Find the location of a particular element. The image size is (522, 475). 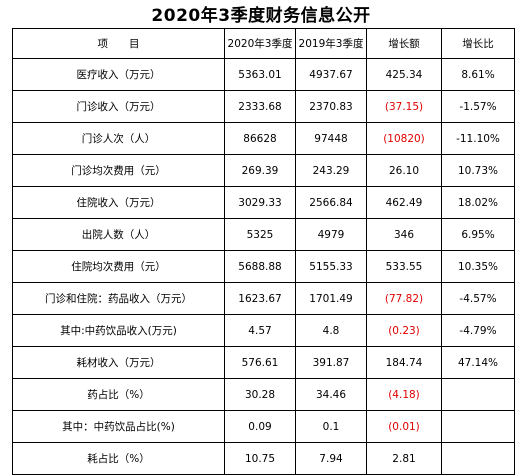

cell-item: 住院均次费用（元） is located at coordinates (118, 266).